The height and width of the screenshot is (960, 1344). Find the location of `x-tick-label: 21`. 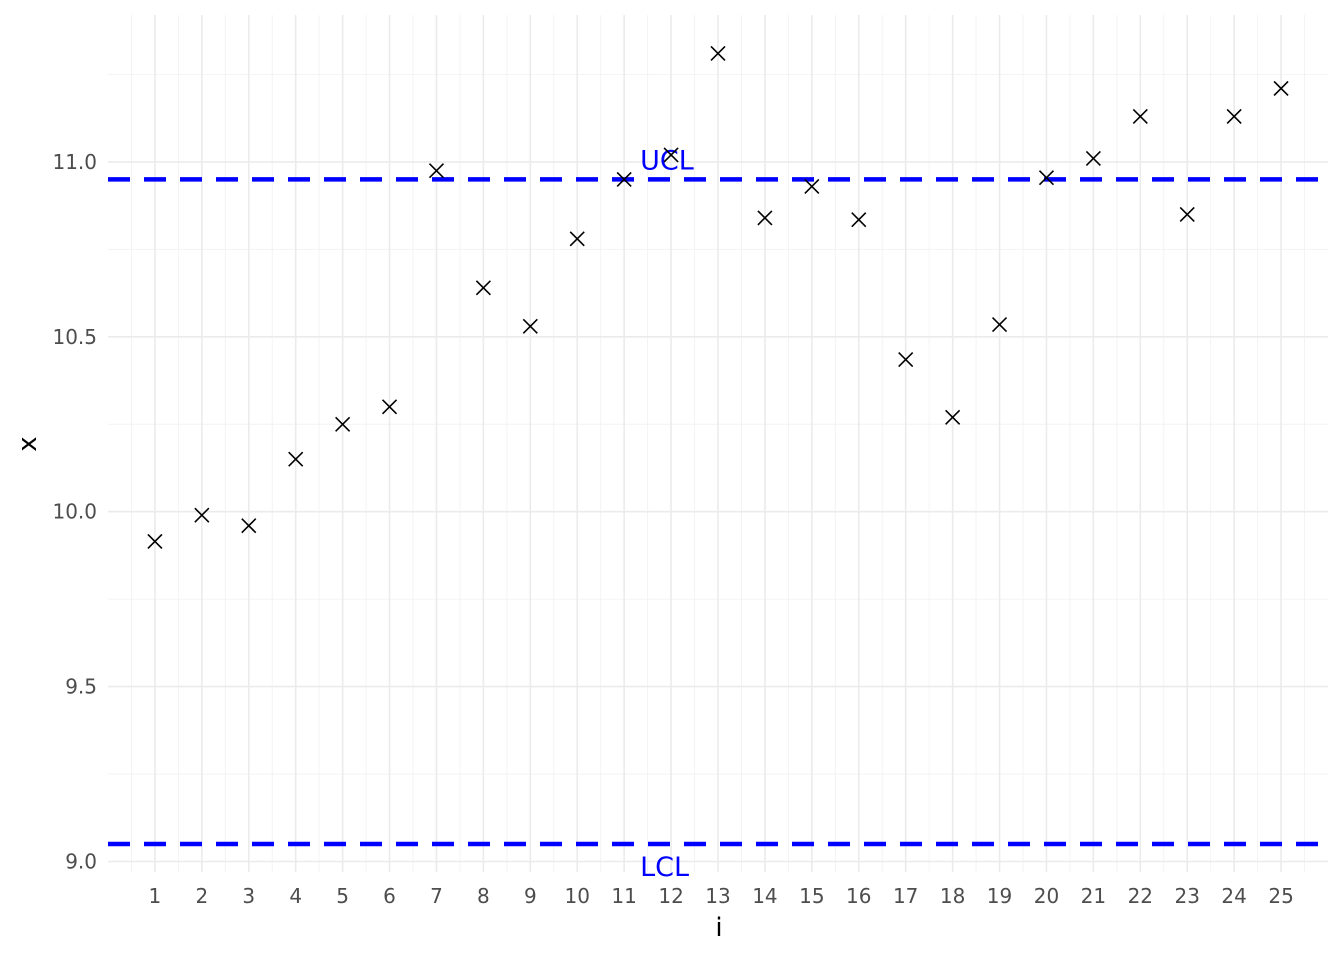

x-tick-label: 21 is located at coordinates (1093, 896).